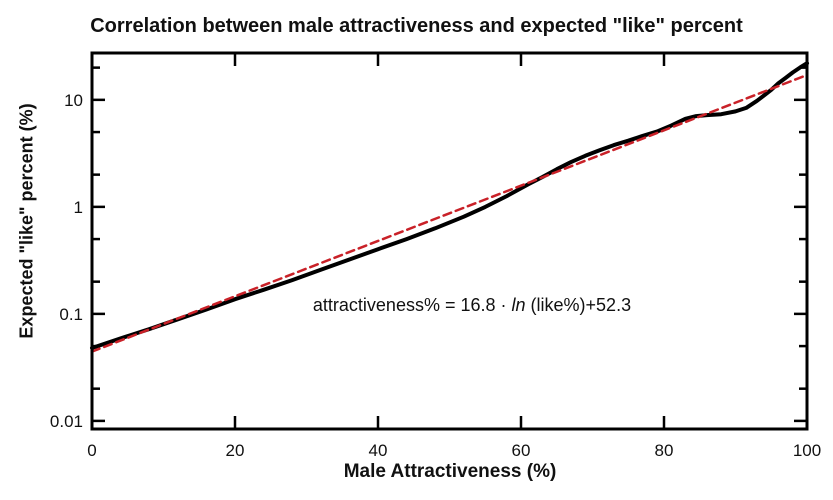 Image resolution: width=833 pixels, height=500 pixels. Describe the element at coordinates (378, 450) in the screenshot. I see `x-tick-label: 40` at that location.